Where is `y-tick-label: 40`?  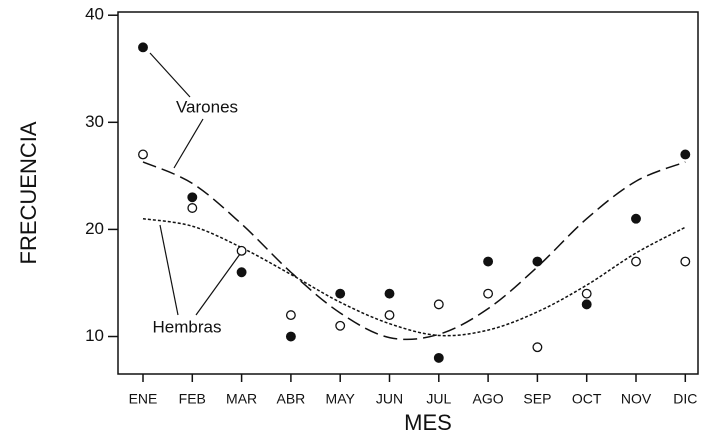
y-tick-label: 40 is located at coordinates (94, 14).